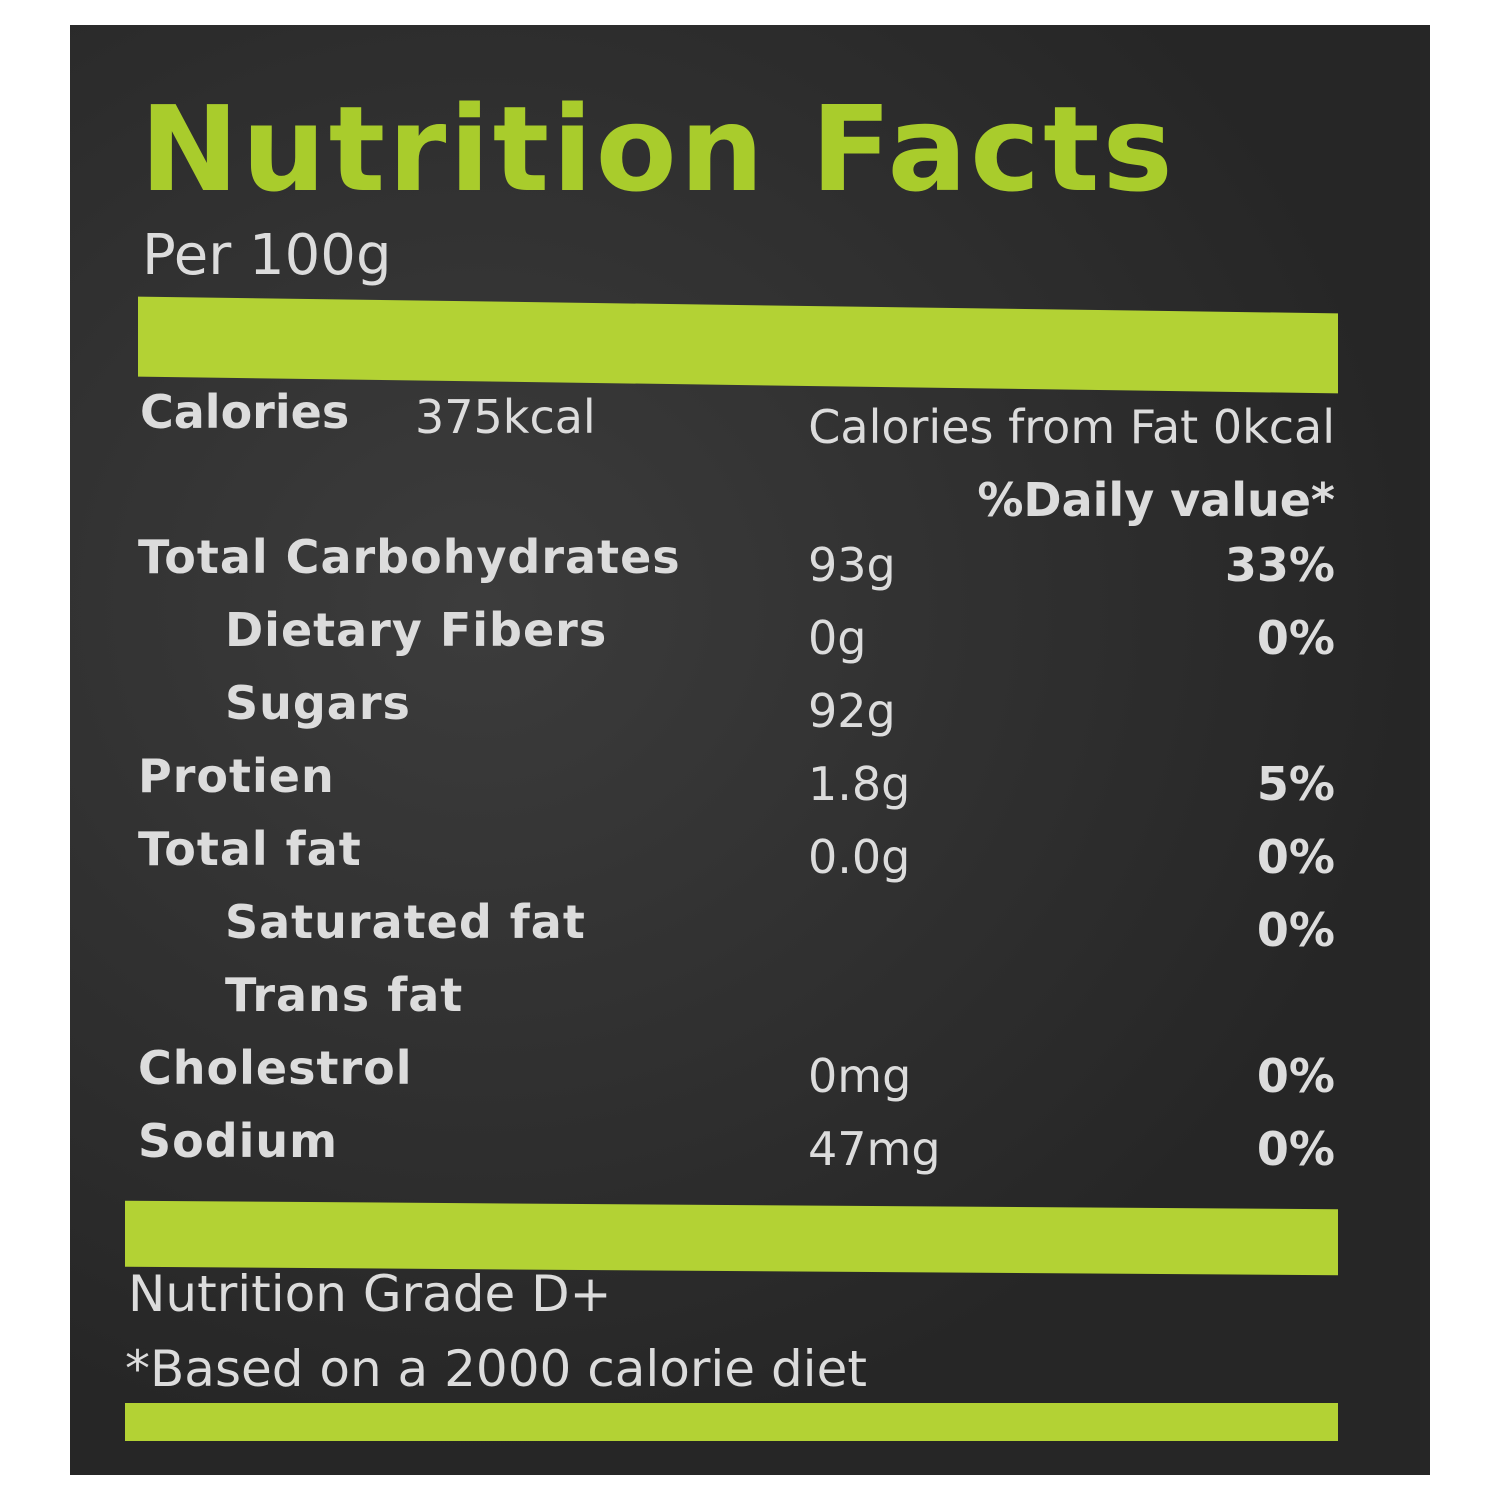  Describe the element at coordinates (859, 857) in the screenshot. I see `nutrient-amount: 0.0g` at that location.